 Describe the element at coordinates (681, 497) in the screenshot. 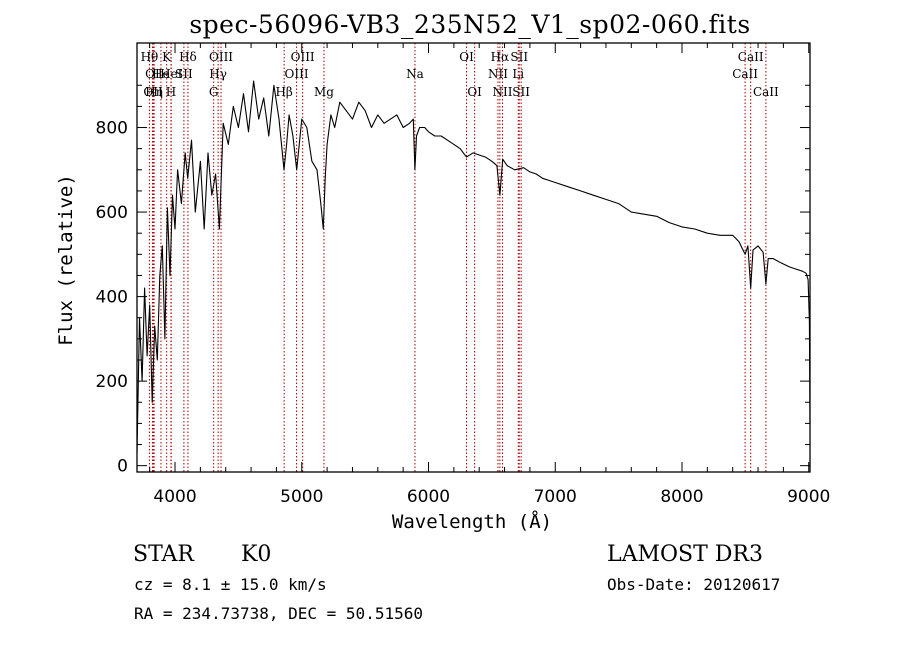

I see `x-tick-label: 8000` at that location.